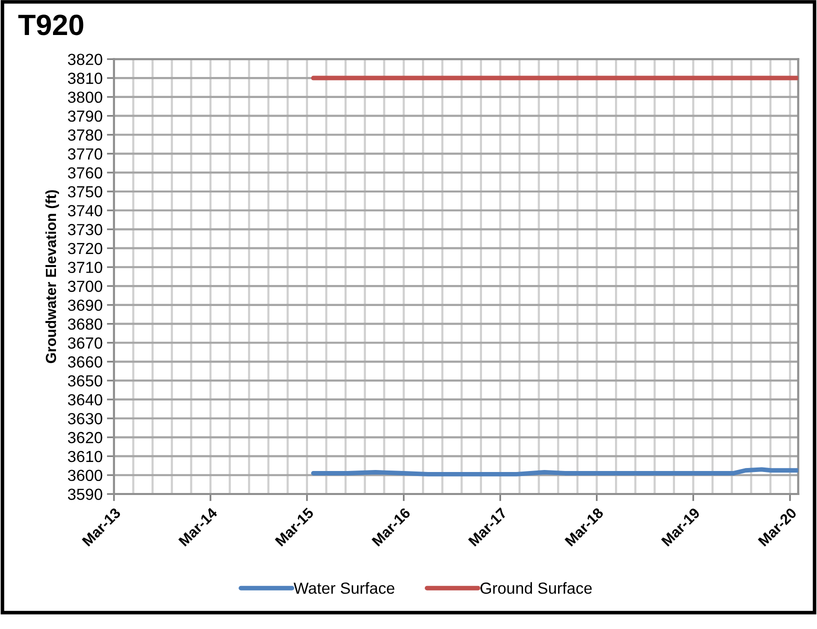 This screenshot has height=629, width=817. Describe the element at coordinates (85, 192) in the screenshot. I see `y-tick-label: 3750` at that location.